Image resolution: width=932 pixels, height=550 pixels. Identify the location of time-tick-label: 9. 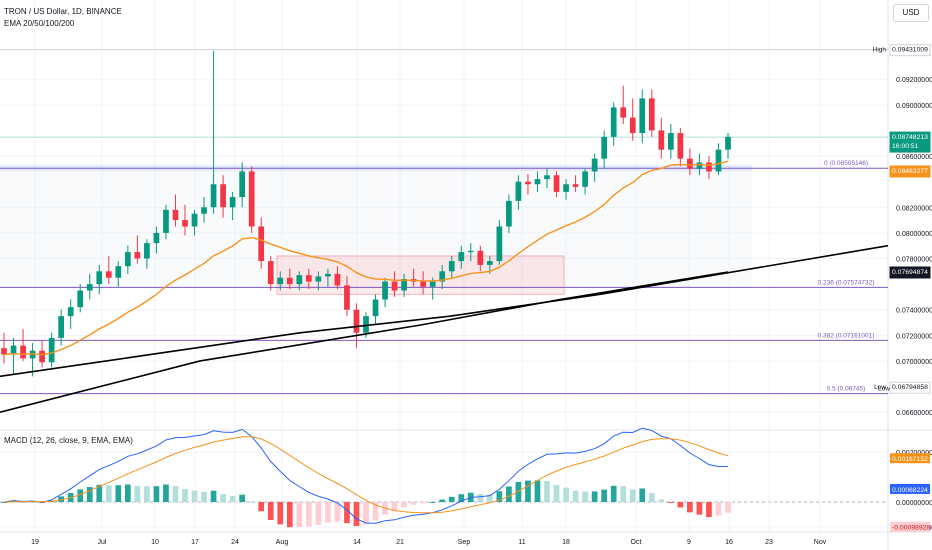
(689, 542).